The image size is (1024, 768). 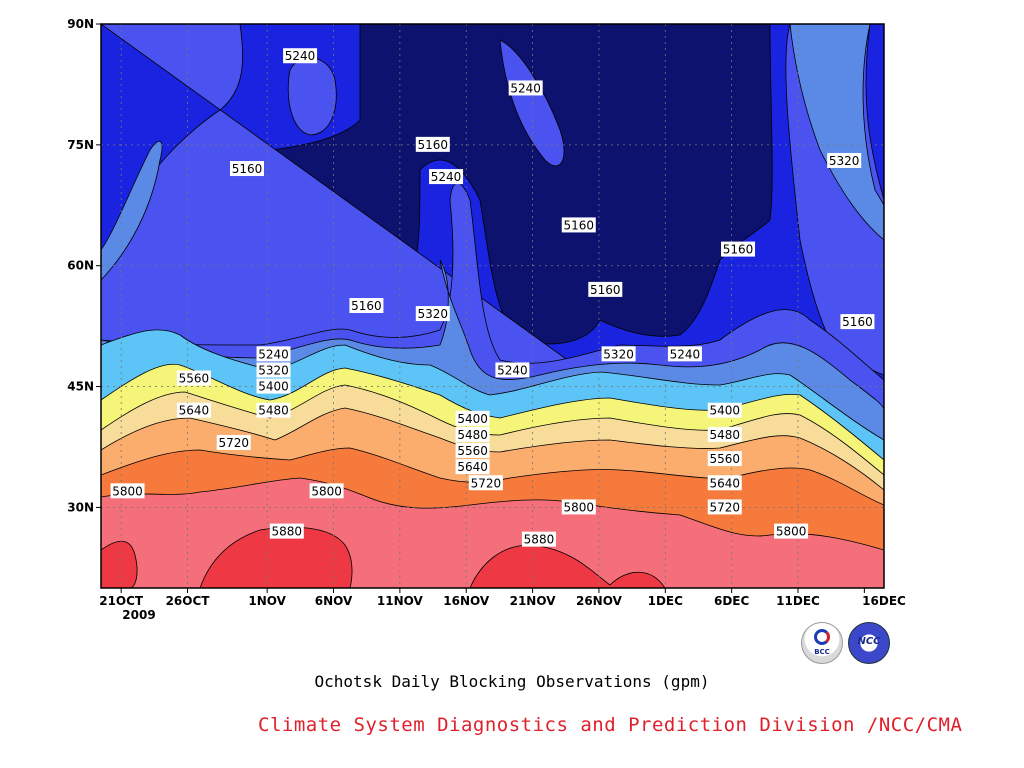 What do you see at coordinates (533, 601) in the screenshot?
I see `x-tick-label: 21NOV` at bounding box center [533, 601].